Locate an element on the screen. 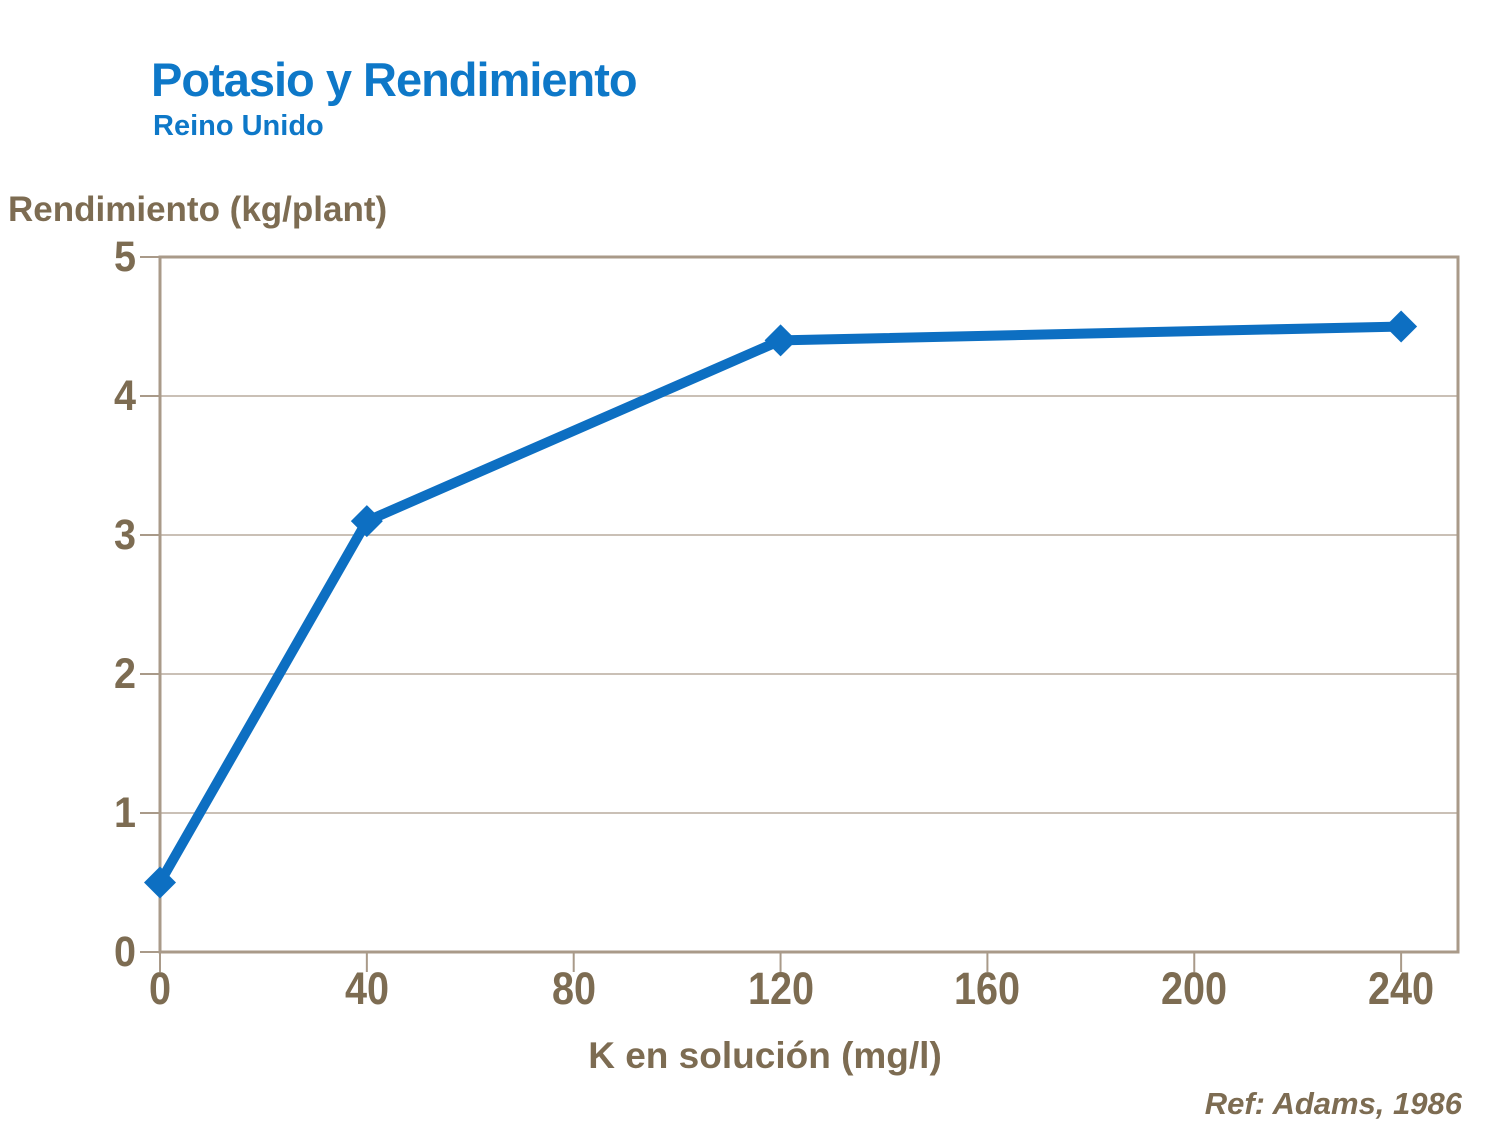 The image size is (1500, 1125). x-tick-label-160: 160 is located at coordinates (987, 988).